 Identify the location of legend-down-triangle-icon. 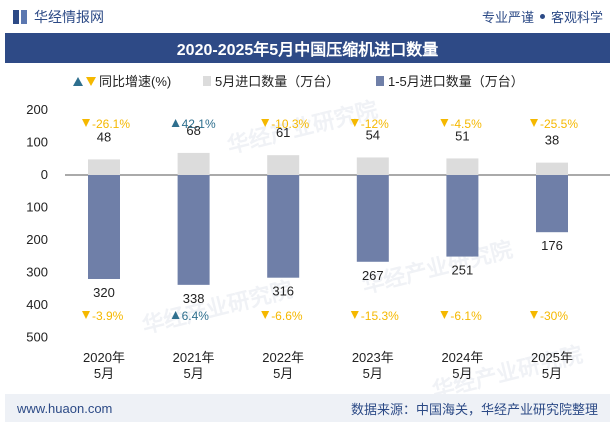
(91, 81).